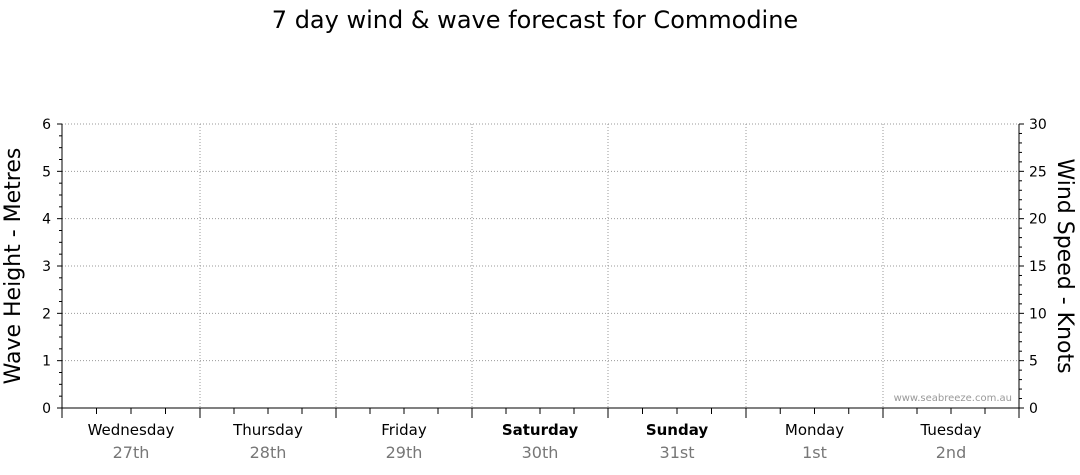  What do you see at coordinates (46, 314) in the screenshot?
I see `left-tick-label: 2` at bounding box center [46, 314].